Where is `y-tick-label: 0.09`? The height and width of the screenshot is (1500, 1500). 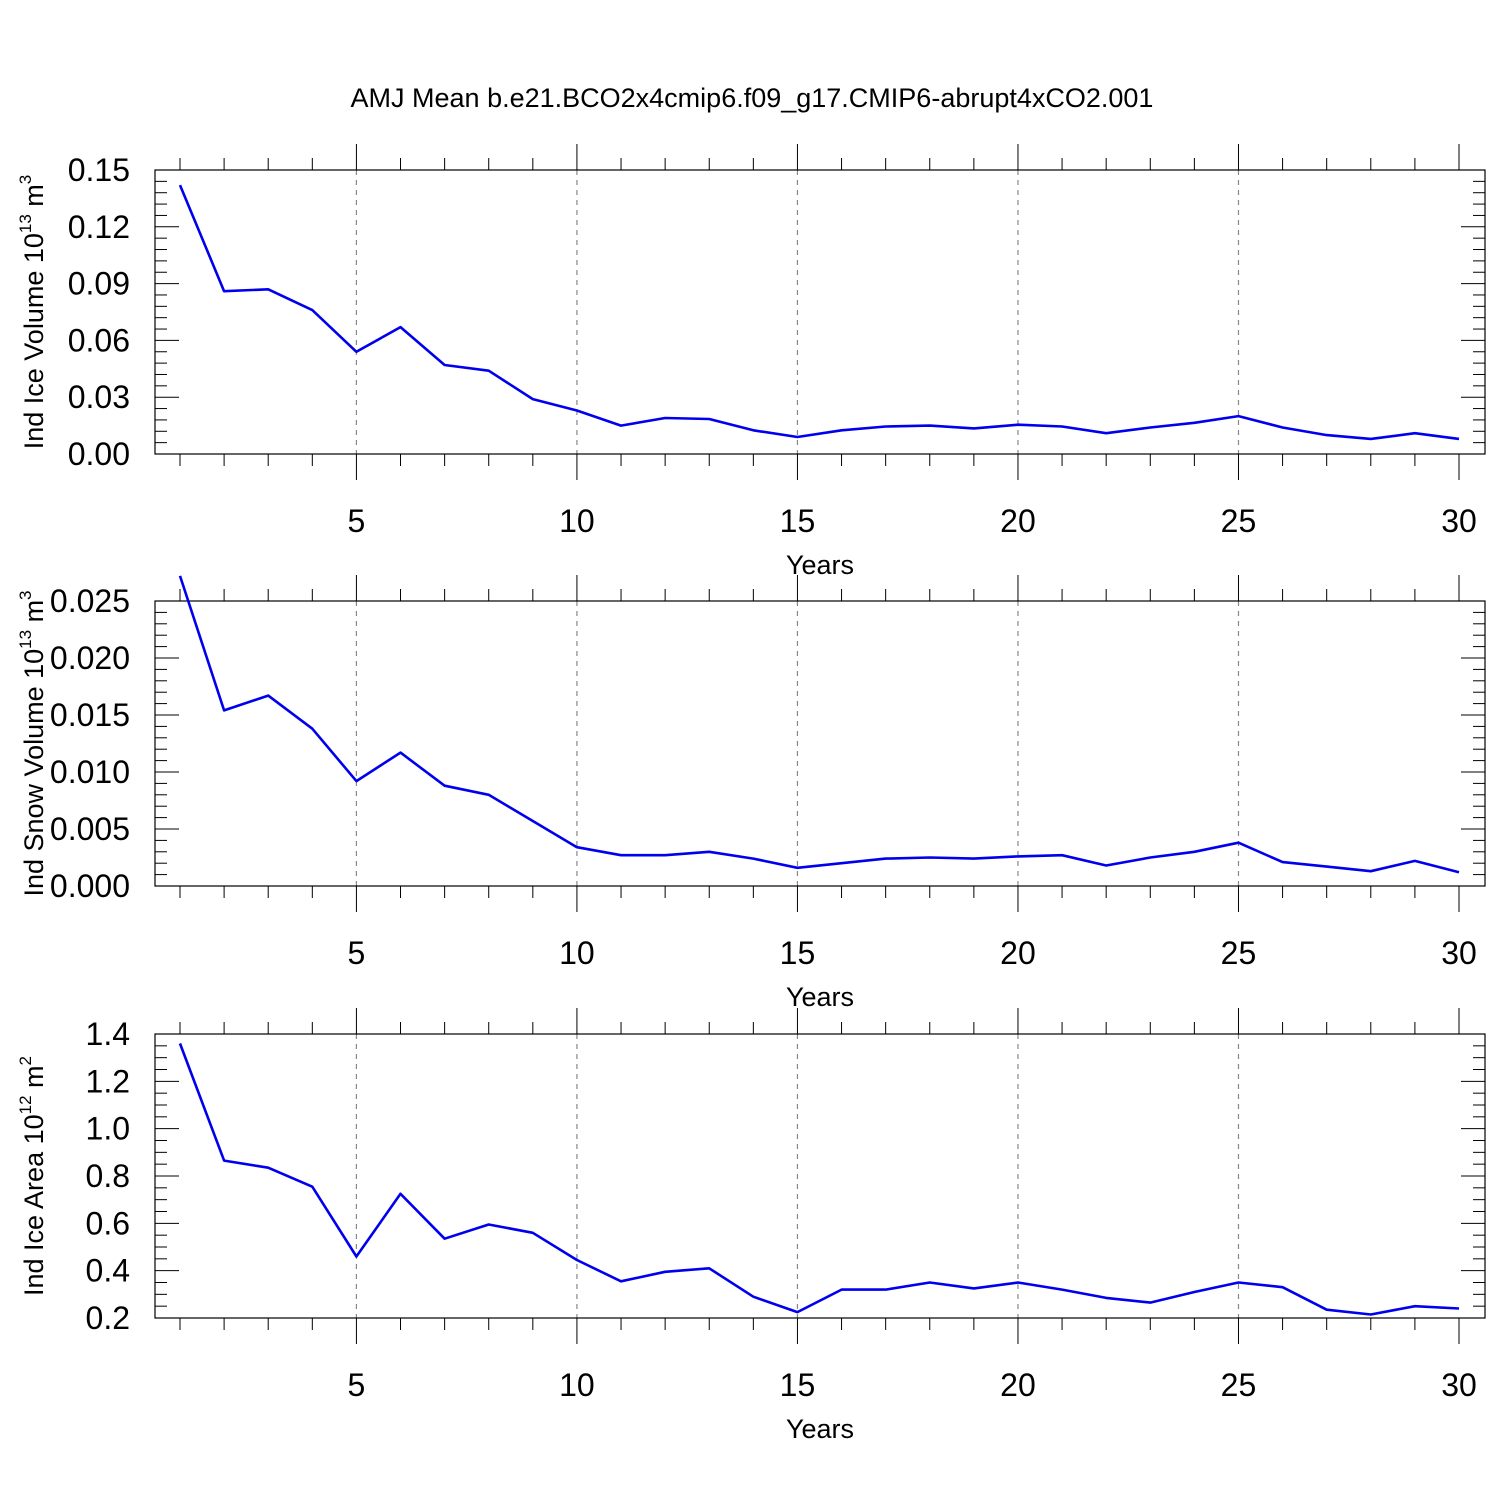
y-tick-label: 0.09 is located at coordinates (99, 284).